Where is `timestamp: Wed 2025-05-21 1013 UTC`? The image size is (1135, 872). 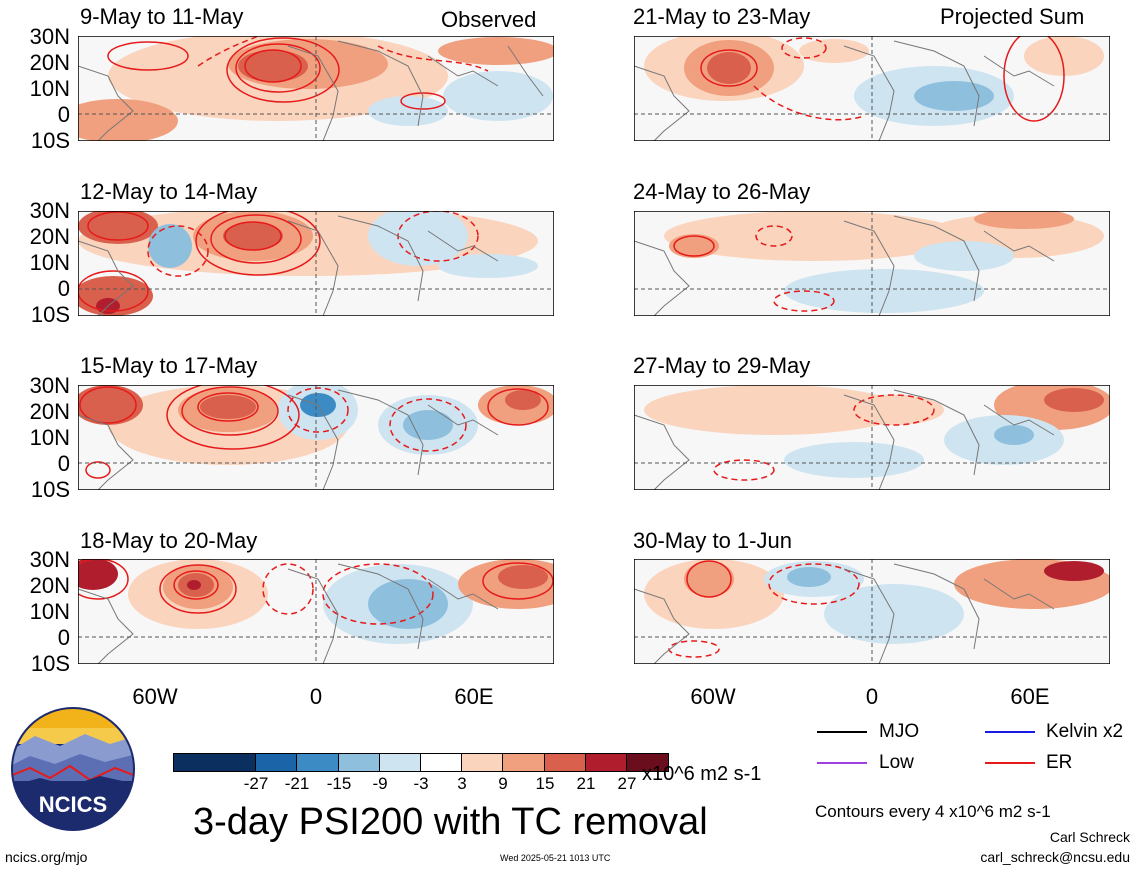
timestamp: Wed 2025-05-21 1013 UTC is located at coordinates (555, 858).